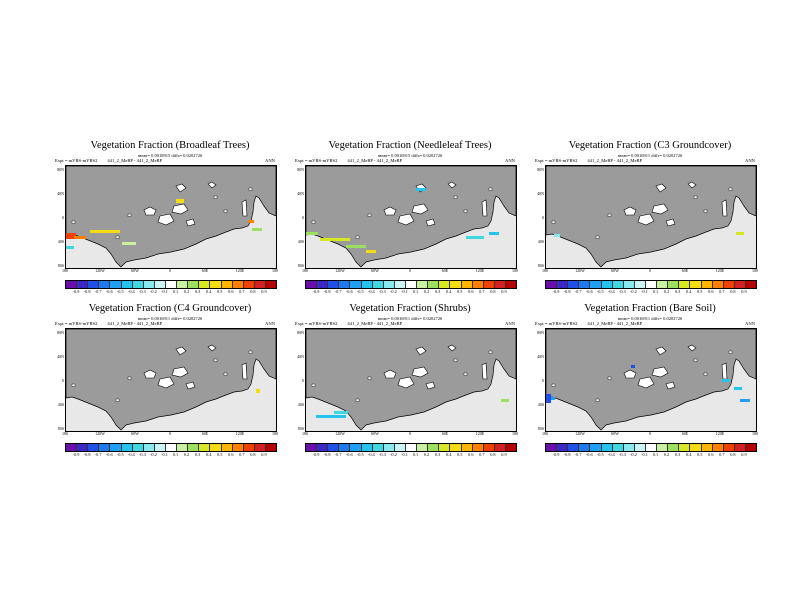 Image resolution: width=800 pixels, height=600 pixels. What do you see at coordinates (171, 284) in the screenshot?
I see `colorbar` at bounding box center [171, 284].